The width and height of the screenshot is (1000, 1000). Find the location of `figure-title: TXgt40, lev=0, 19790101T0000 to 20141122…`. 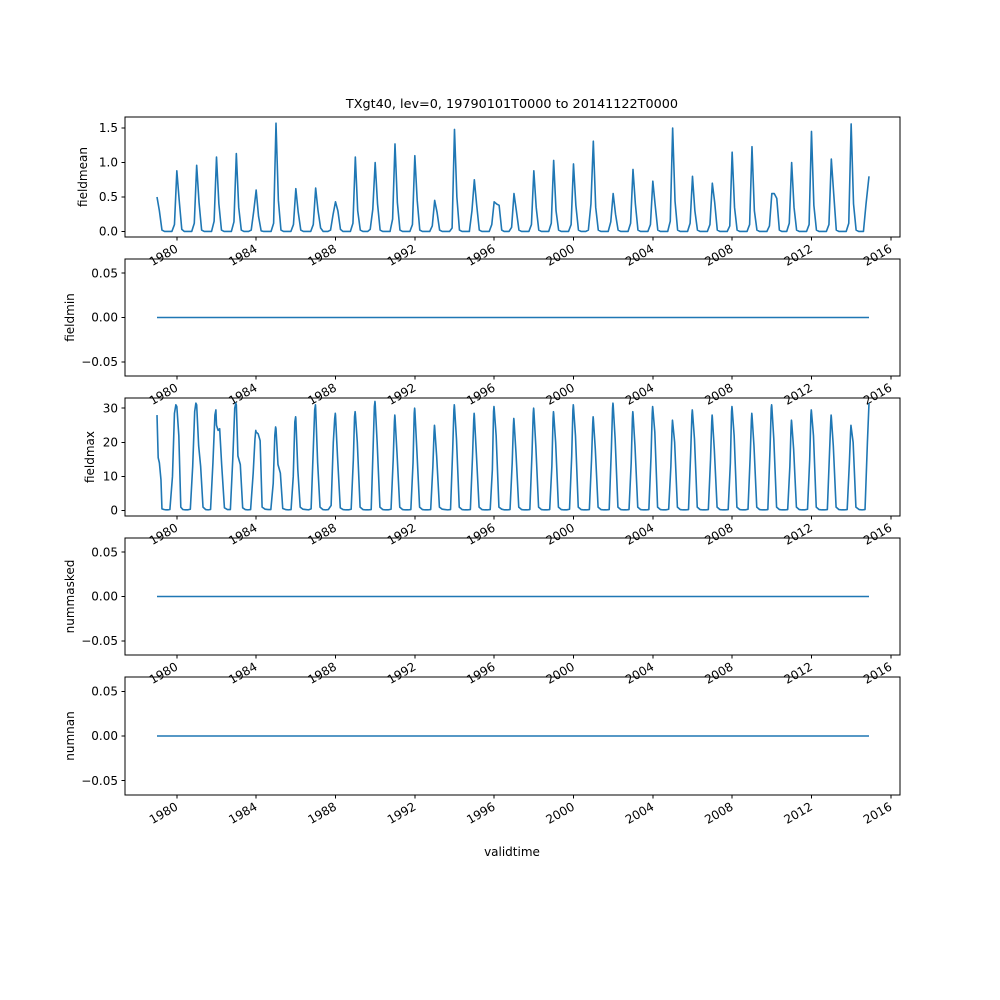

figure-title: TXgt40, lev=0, 19790101T0000 to 20141122… is located at coordinates (511, 104).